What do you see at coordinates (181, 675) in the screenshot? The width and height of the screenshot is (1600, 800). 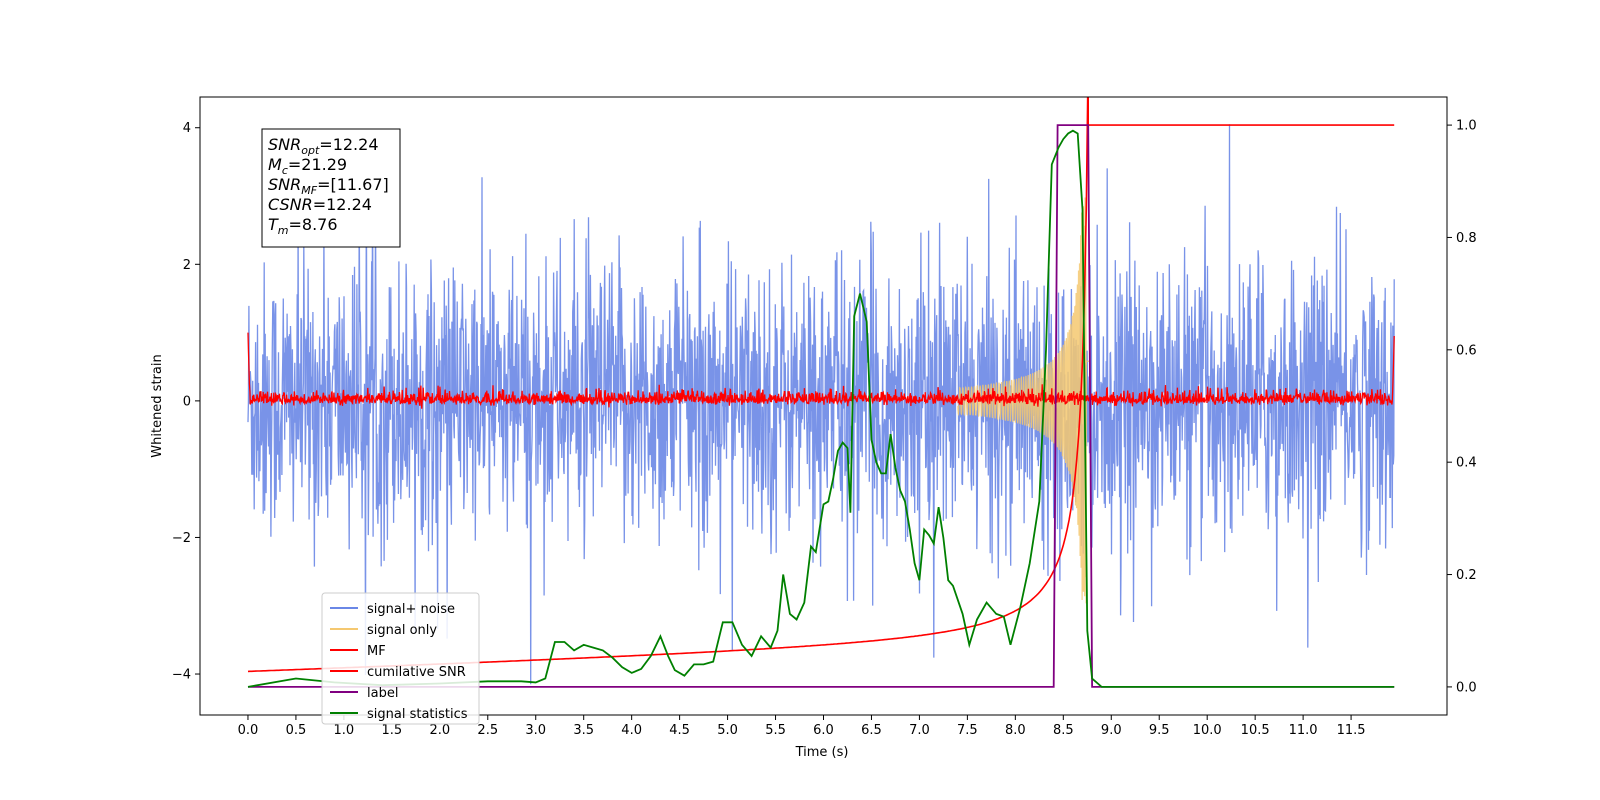 I see `y-tick-label: −4` at bounding box center [181, 675].